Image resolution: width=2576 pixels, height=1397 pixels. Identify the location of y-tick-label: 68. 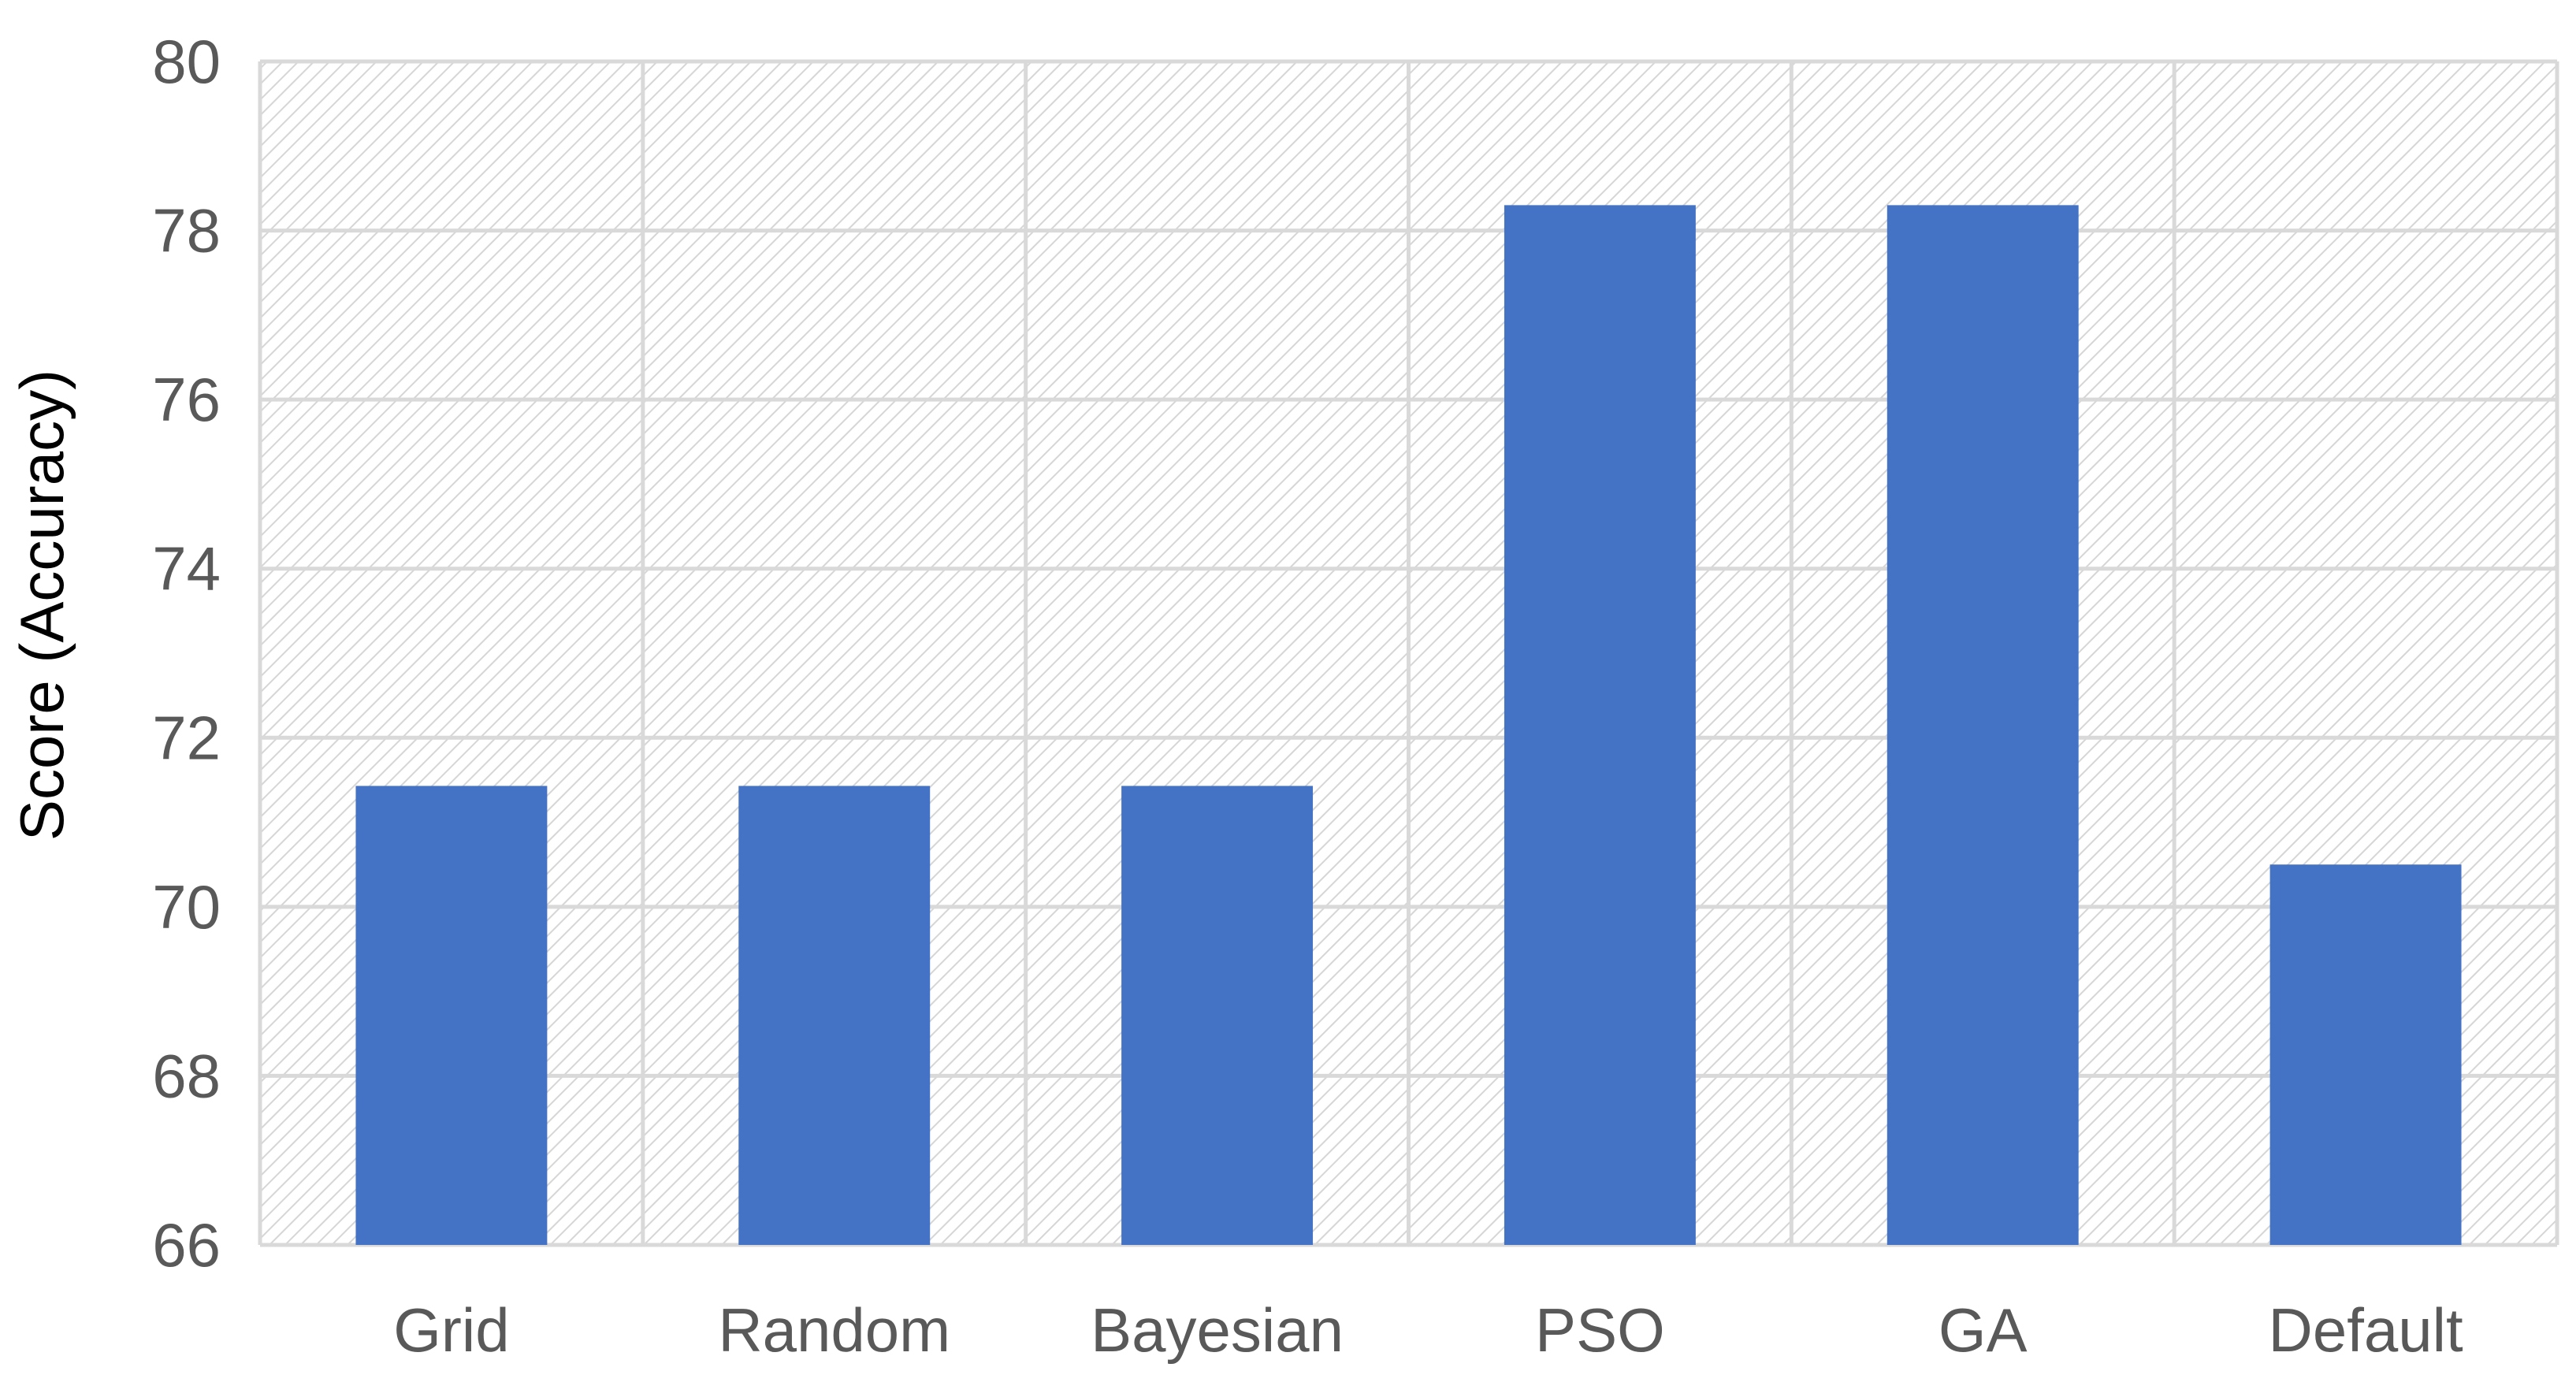
(186, 1075).